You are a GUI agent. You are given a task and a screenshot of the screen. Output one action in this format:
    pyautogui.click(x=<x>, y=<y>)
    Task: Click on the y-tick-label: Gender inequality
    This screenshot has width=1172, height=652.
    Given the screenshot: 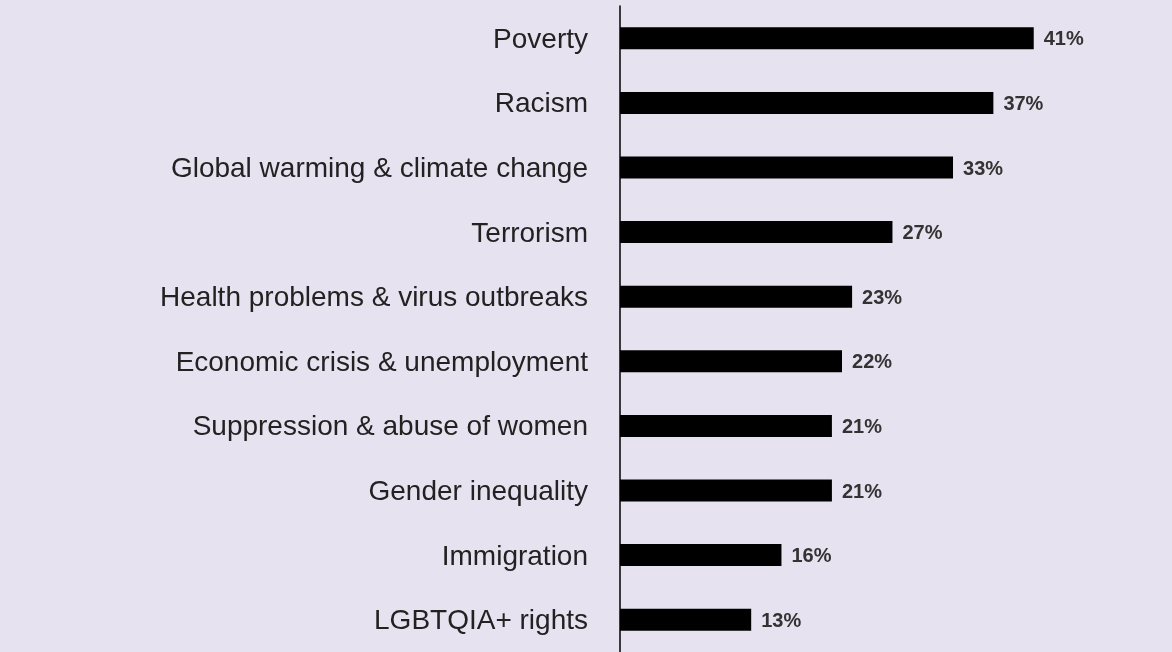 What is the action you would take?
    pyautogui.click(x=478, y=490)
    